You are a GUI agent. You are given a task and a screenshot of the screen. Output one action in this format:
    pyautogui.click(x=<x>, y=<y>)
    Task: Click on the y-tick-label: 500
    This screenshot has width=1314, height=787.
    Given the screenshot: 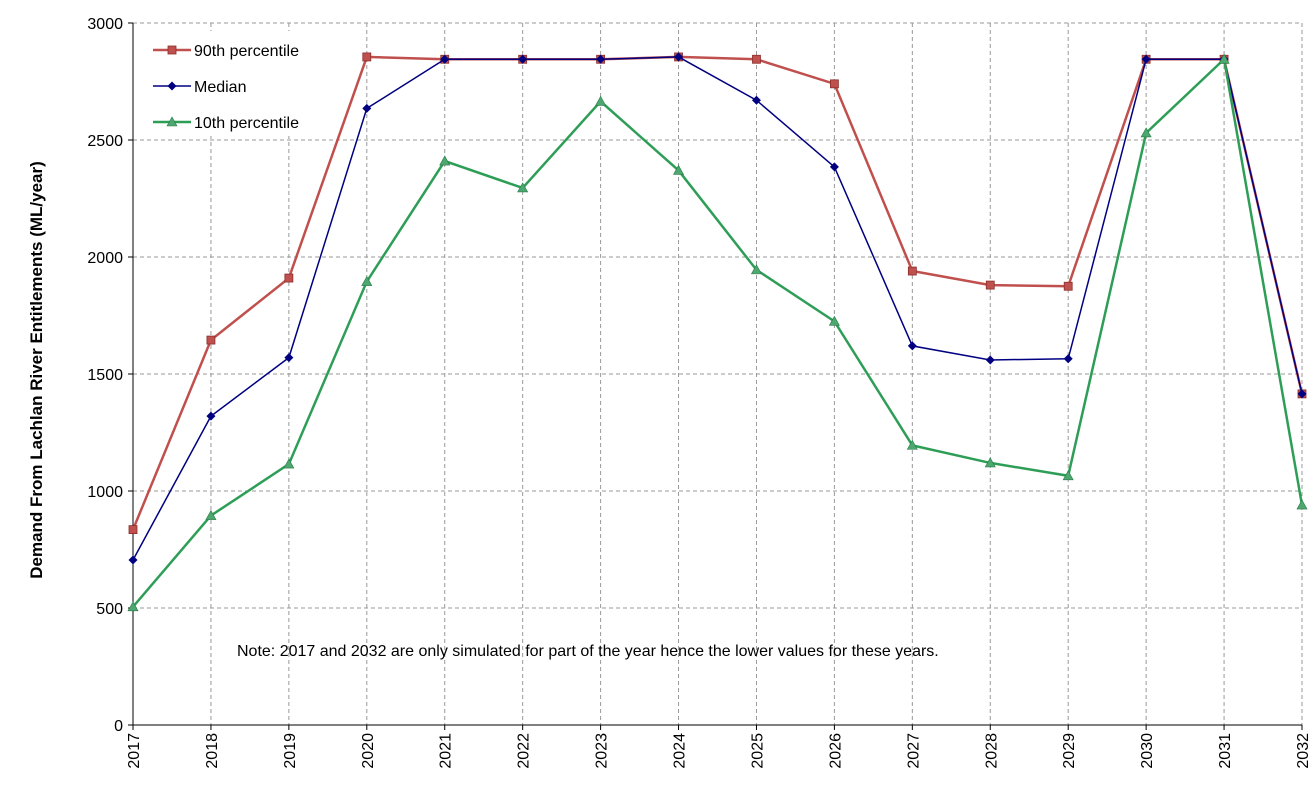 What is the action you would take?
    pyautogui.click(x=109, y=609)
    